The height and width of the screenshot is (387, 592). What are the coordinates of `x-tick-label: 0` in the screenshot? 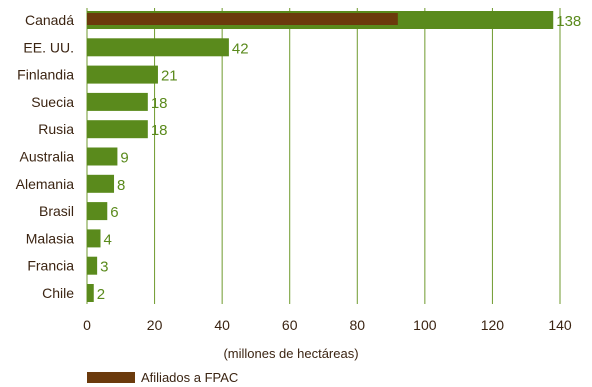 It's located at (87, 325).